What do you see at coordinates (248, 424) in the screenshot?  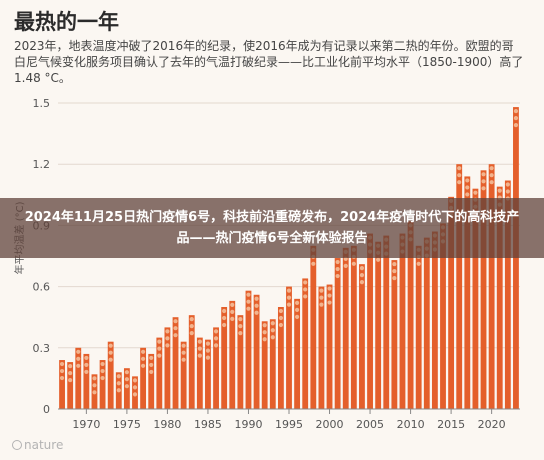 I see `x-tick-label: 1990` at bounding box center [248, 424].